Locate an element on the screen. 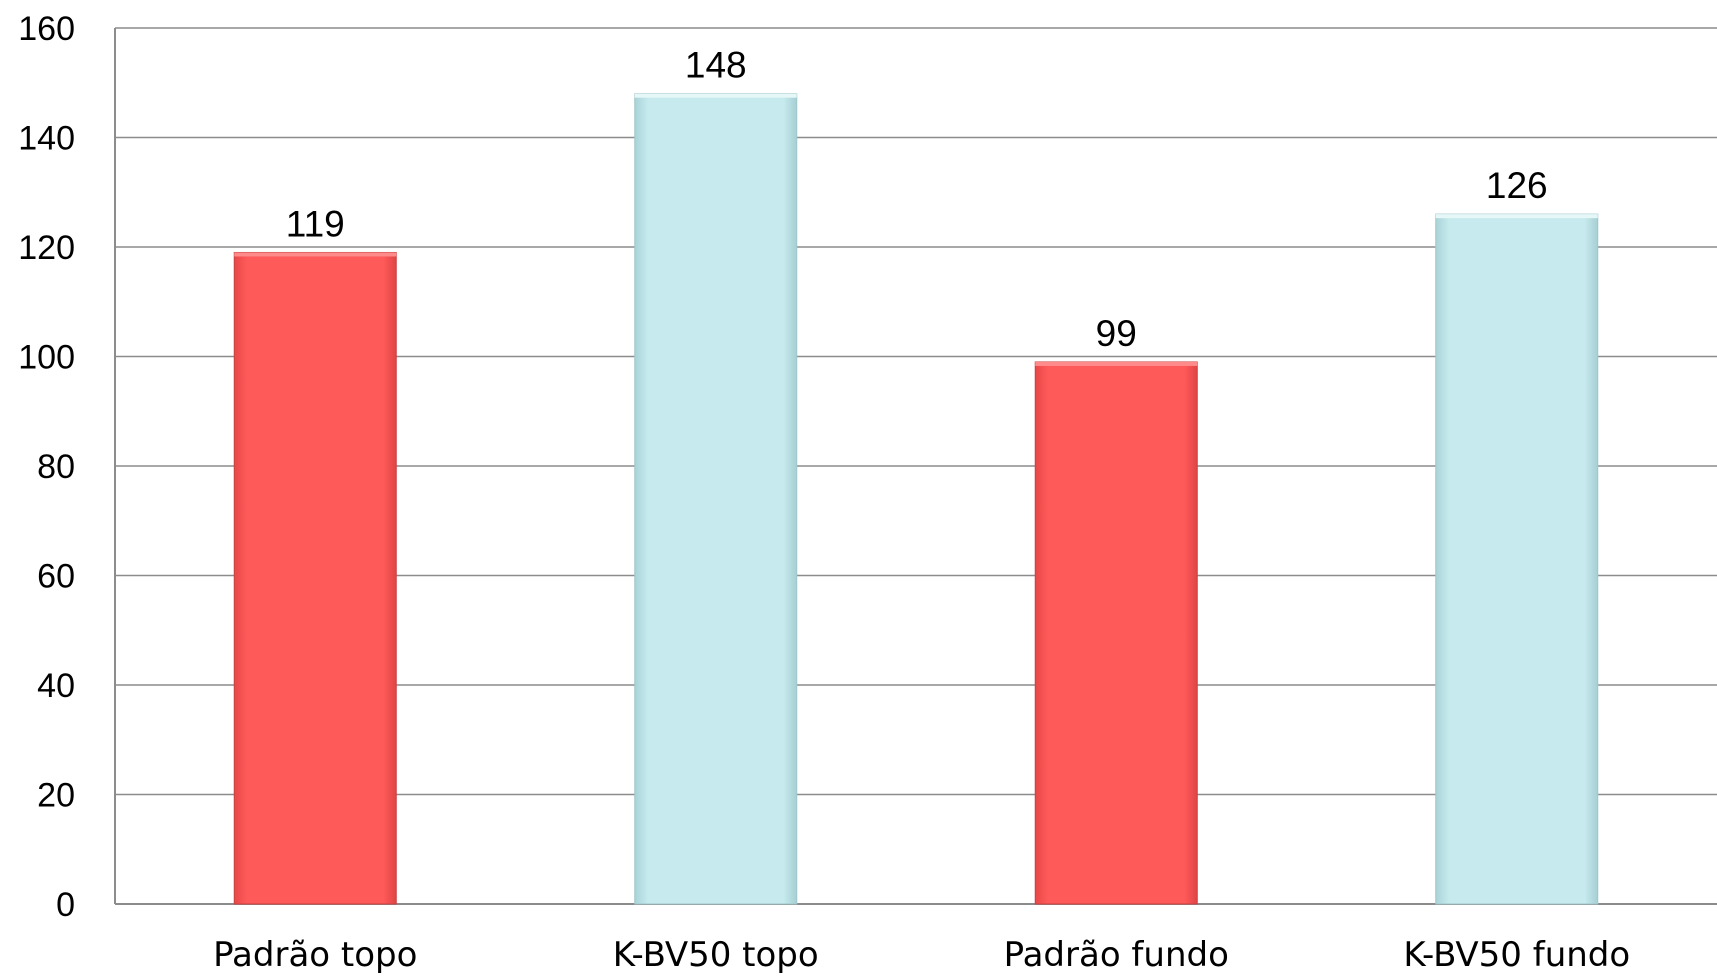 This screenshot has width=1717, height=979. y-tick-label: 0 is located at coordinates (65, 905).